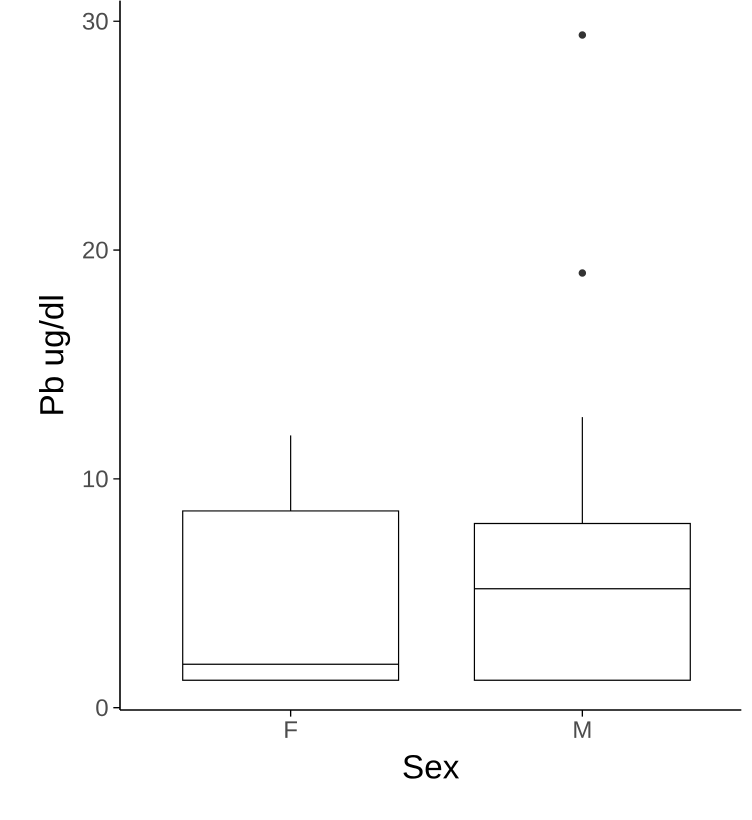 The width and height of the screenshot is (752, 820). I want to click on x-tick-label: M, so click(582, 729).